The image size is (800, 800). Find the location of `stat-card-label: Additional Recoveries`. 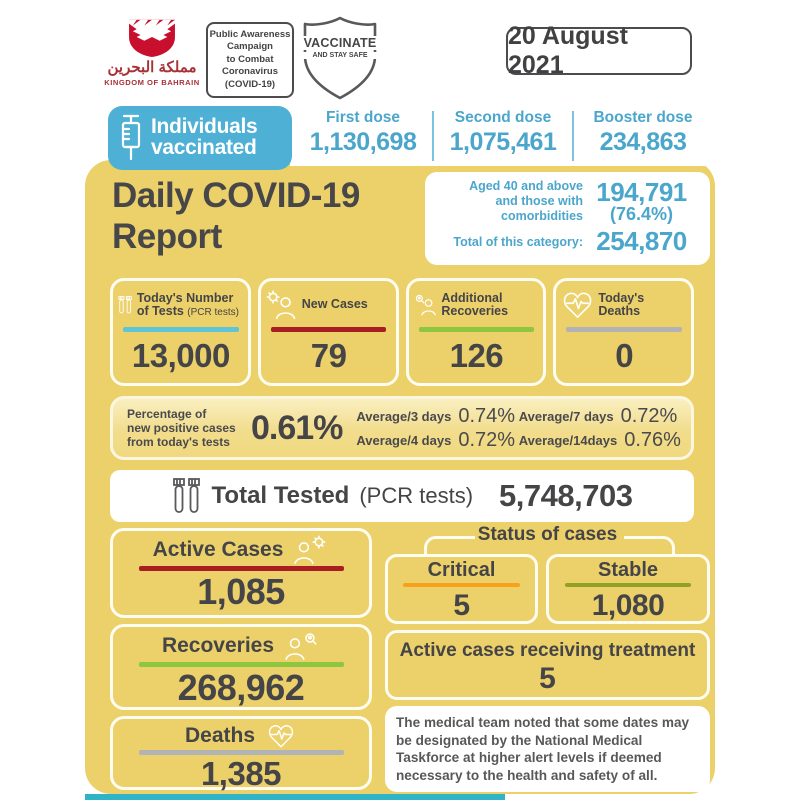

stat-card-label: Additional Recoveries is located at coordinates (475, 304).